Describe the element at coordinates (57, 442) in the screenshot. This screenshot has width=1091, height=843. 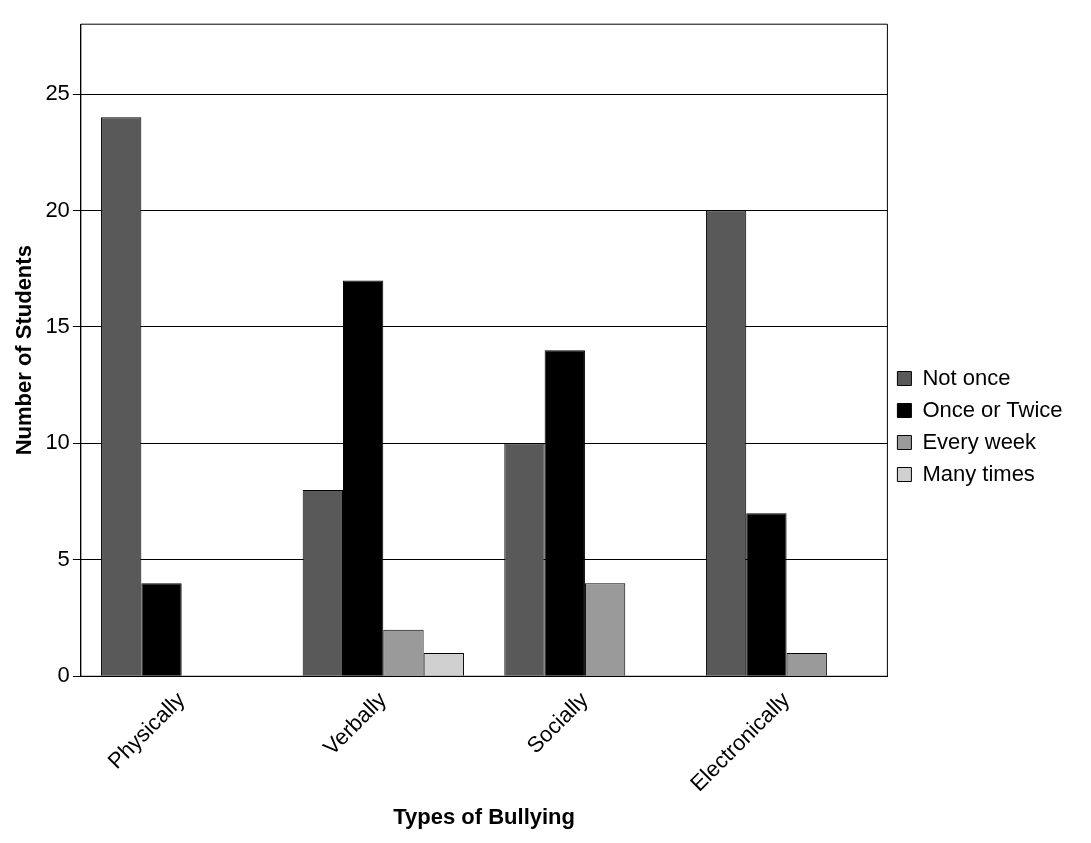
I see `y-tick-label: 10` at that location.